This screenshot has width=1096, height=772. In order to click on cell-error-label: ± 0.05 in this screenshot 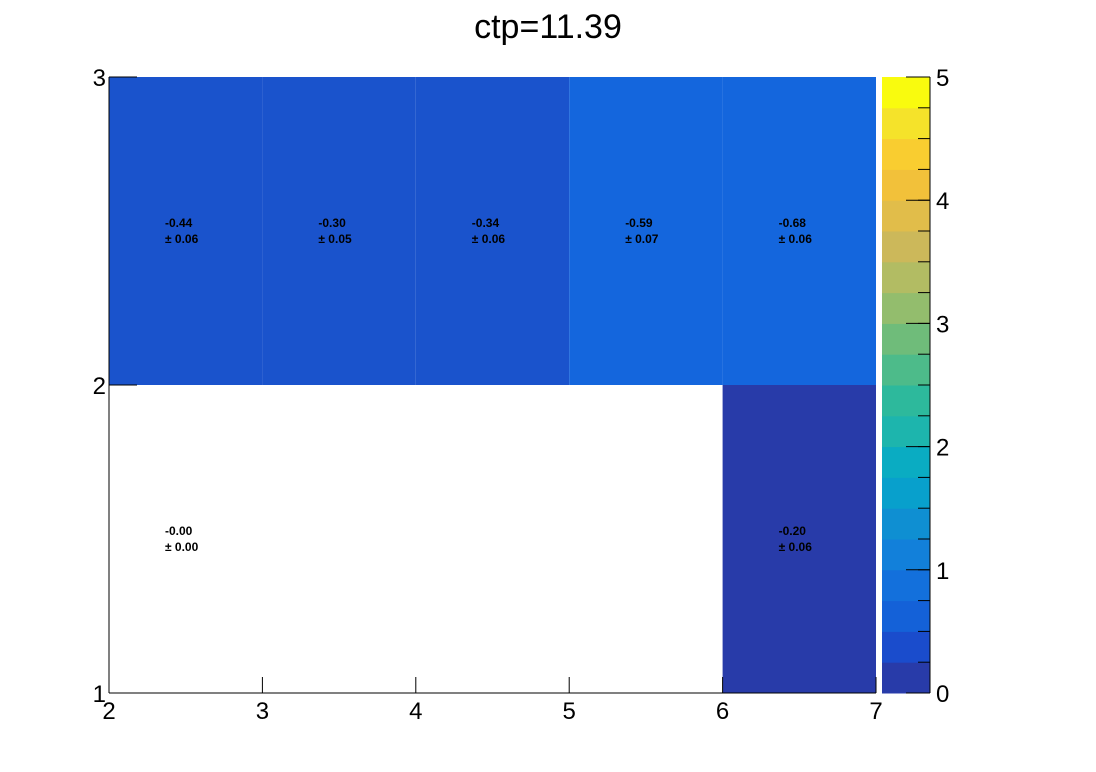, I will do `click(335, 239)`.